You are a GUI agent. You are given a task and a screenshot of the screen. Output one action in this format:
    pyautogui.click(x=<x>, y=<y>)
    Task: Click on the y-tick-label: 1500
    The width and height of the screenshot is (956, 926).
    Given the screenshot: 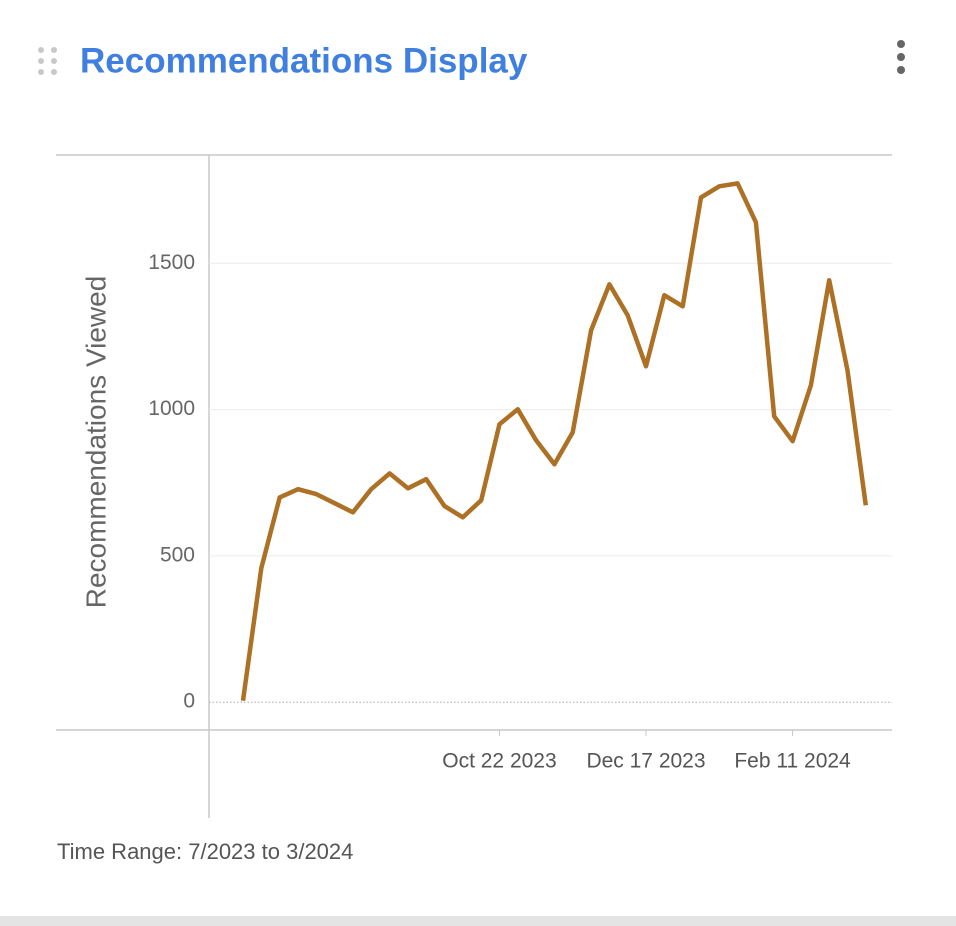 What is the action you would take?
    pyautogui.click(x=171, y=262)
    